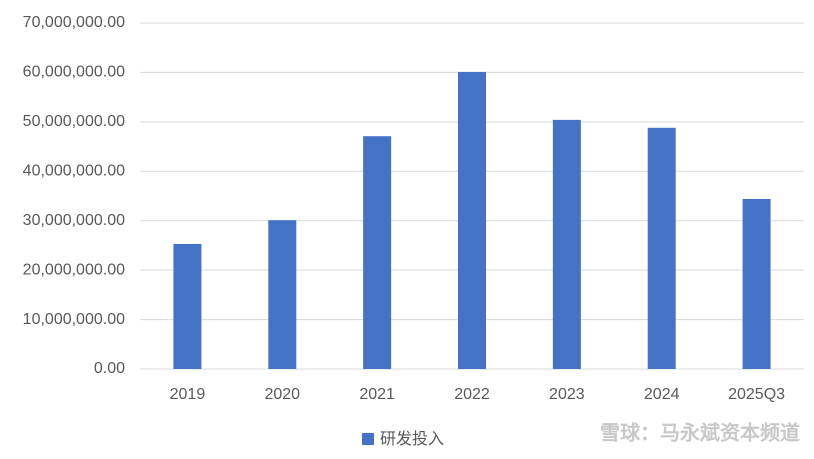 This screenshot has width=814, height=459. What do you see at coordinates (472, 394) in the screenshot?
I see `x-tick-label: 2022` at bounding box center [472, 394].